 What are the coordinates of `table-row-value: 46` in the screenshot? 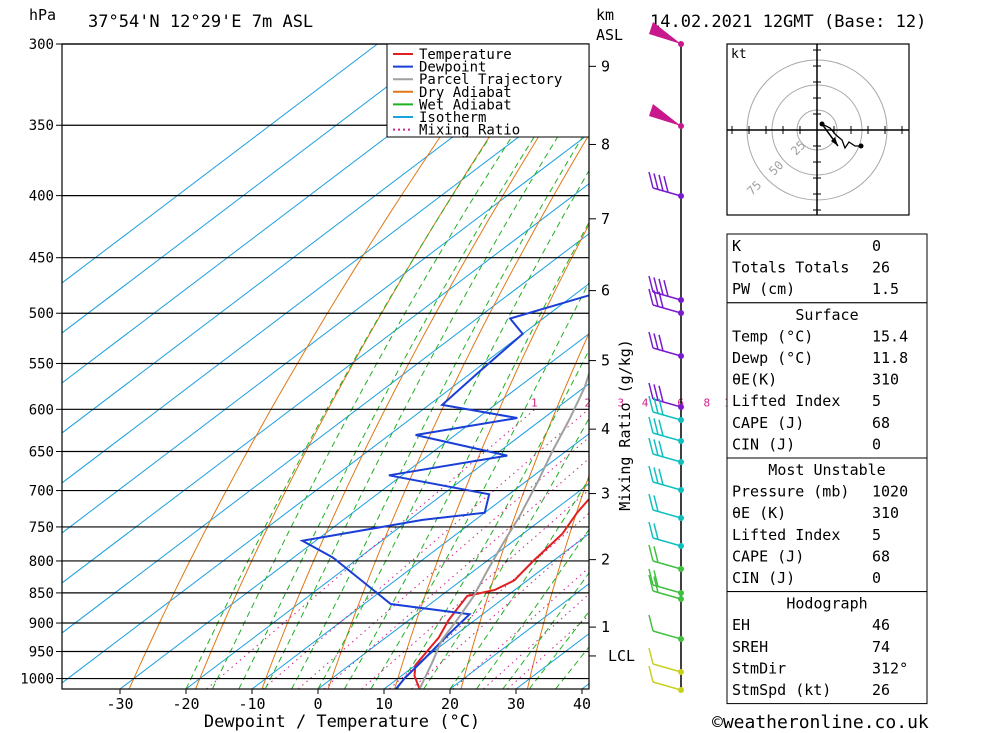 It's located at (881, 625).